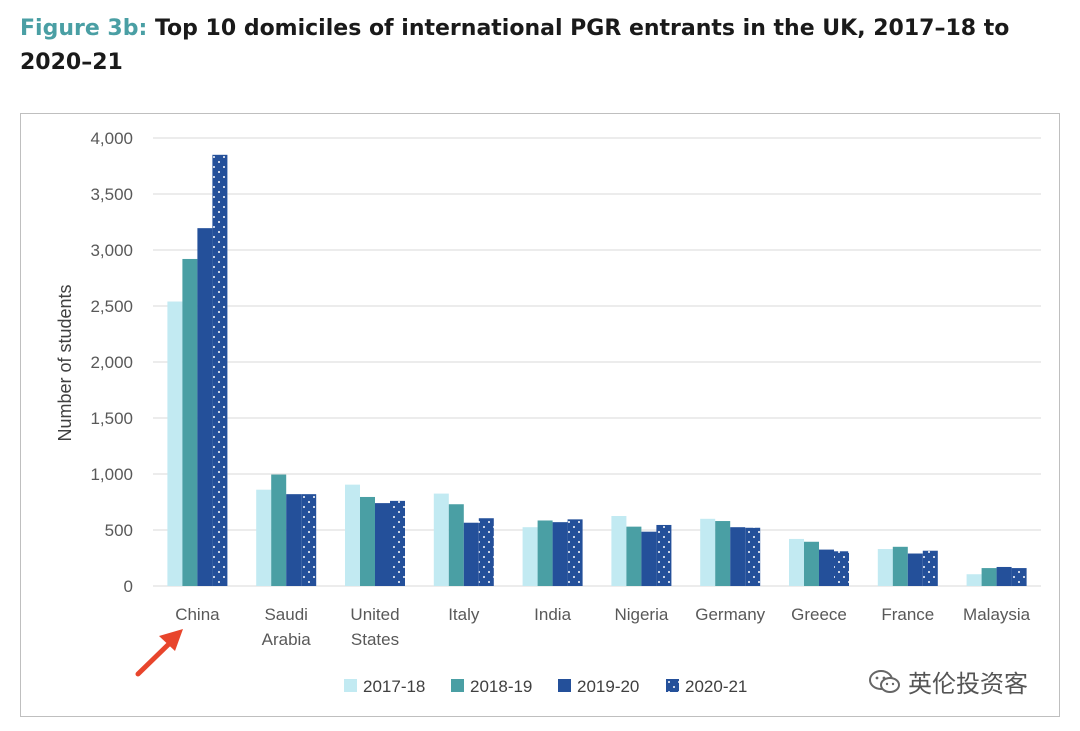  I want to click on y-tick-label: 0, so click(128, 586).